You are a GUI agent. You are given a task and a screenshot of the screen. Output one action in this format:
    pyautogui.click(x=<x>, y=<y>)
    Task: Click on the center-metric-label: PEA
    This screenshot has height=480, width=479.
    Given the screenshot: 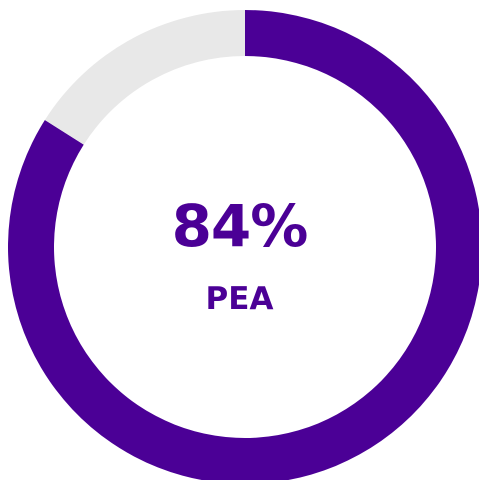 What is the action you would take?
    pyautogui.click(x=239, y=299)
    